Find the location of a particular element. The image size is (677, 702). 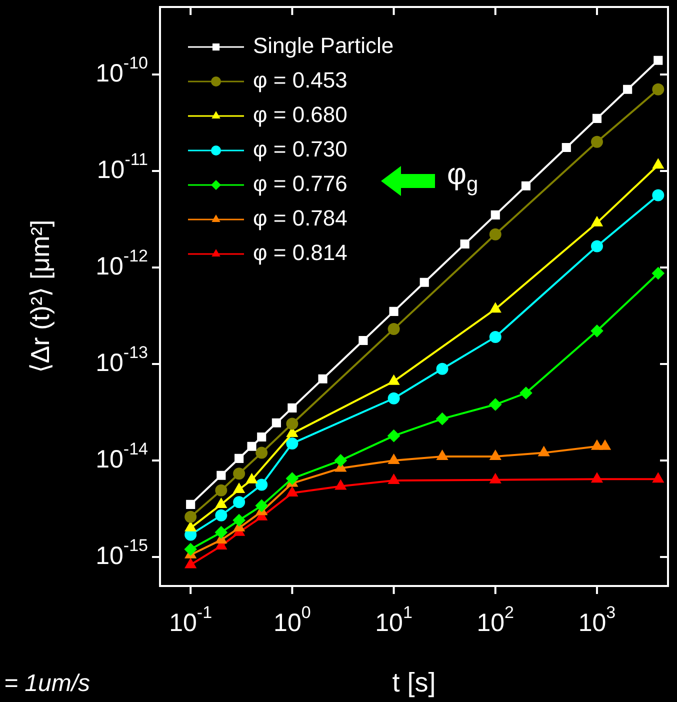

legend-label: φ = 0.680 is located at coordinates (300, 115).